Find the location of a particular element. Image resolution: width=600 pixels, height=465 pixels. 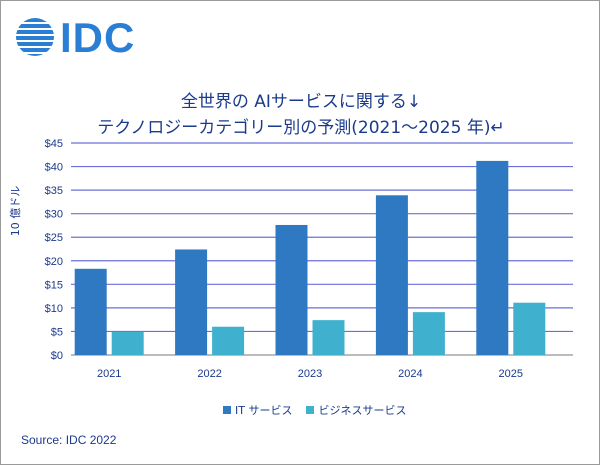

y-tick-label: $0 is located at coordinates (57, 356).